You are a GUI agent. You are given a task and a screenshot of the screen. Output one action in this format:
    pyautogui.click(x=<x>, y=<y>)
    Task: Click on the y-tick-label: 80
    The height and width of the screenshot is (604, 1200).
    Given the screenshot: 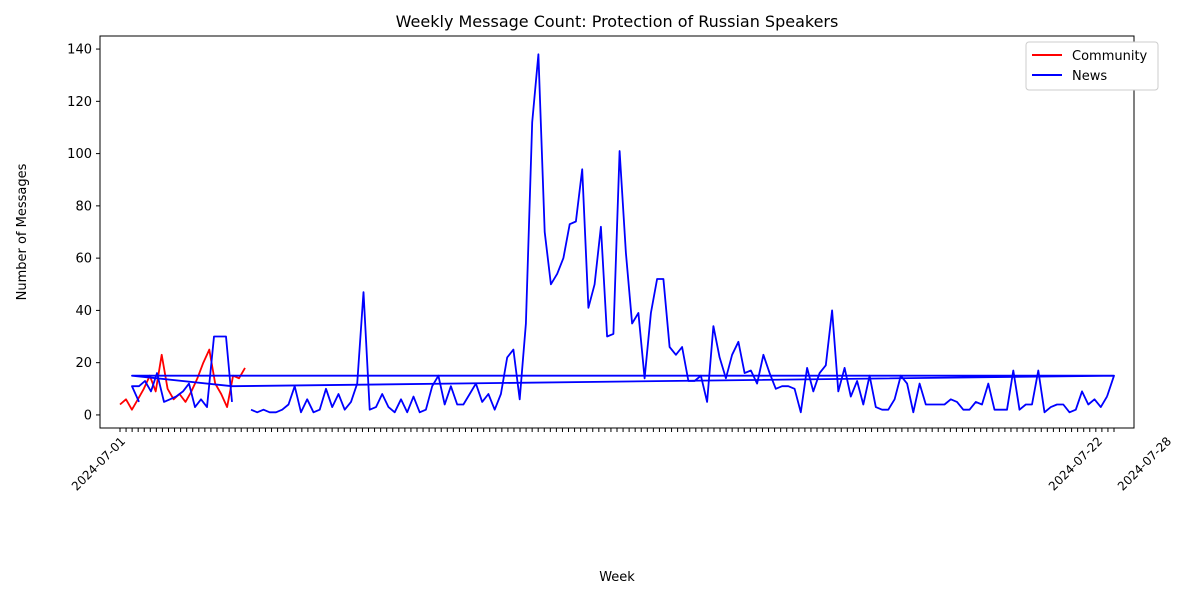 What is the action you would take?
    pyautogui.click(x=83, y=206)
    